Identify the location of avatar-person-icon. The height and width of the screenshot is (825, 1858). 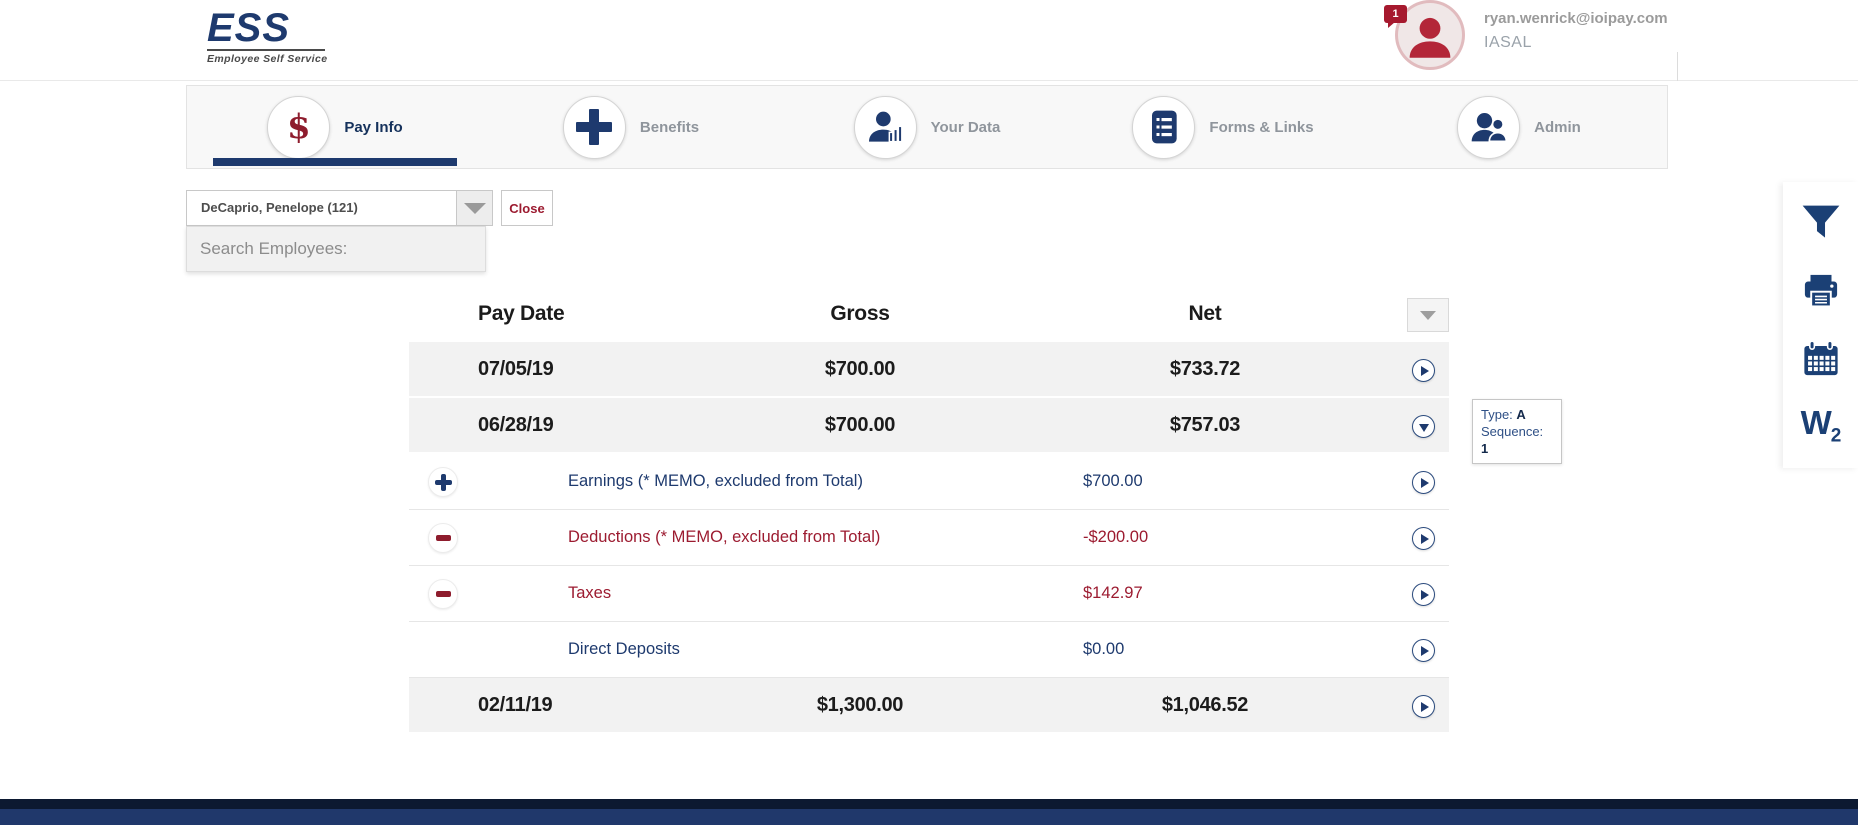
(1430, 35).